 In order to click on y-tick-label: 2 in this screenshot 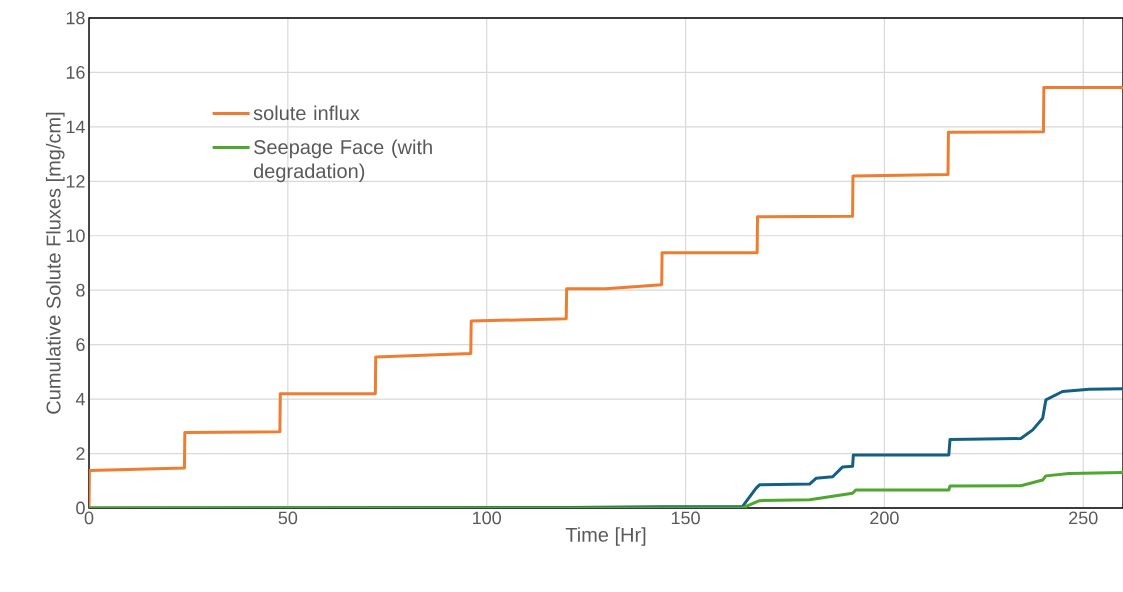, I will do `click(80, 453)`.